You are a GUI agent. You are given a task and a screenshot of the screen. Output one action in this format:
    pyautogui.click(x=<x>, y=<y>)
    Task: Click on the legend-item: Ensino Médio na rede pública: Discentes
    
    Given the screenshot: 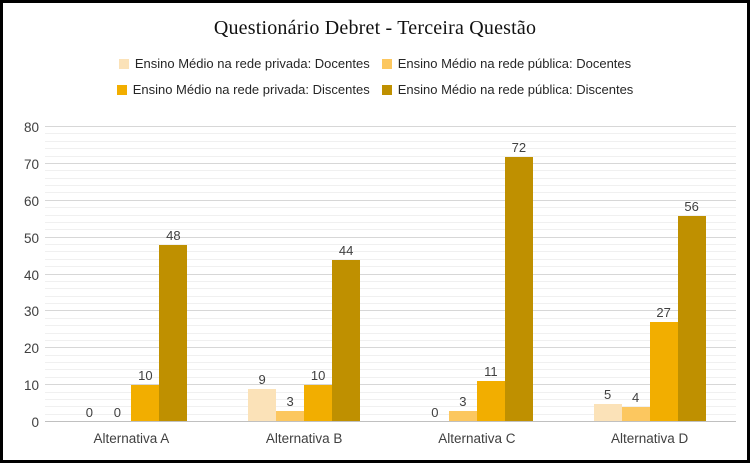 What is the action you would take?
    pyautogui.click(x=507, y=89)
    